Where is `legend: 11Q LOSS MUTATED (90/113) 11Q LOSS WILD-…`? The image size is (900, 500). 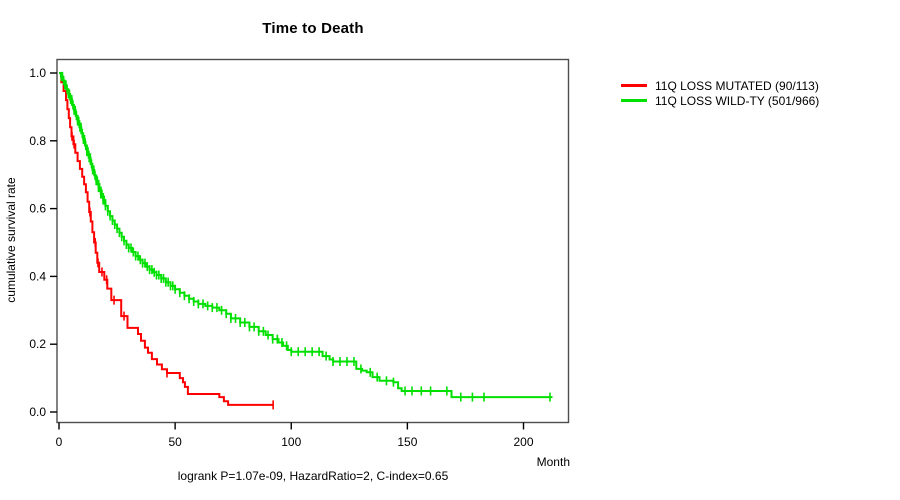
legend: 11Q LOSS MUTATED (90/113) 11Q LOSS WILD-… is located at coordinates (720, 93).